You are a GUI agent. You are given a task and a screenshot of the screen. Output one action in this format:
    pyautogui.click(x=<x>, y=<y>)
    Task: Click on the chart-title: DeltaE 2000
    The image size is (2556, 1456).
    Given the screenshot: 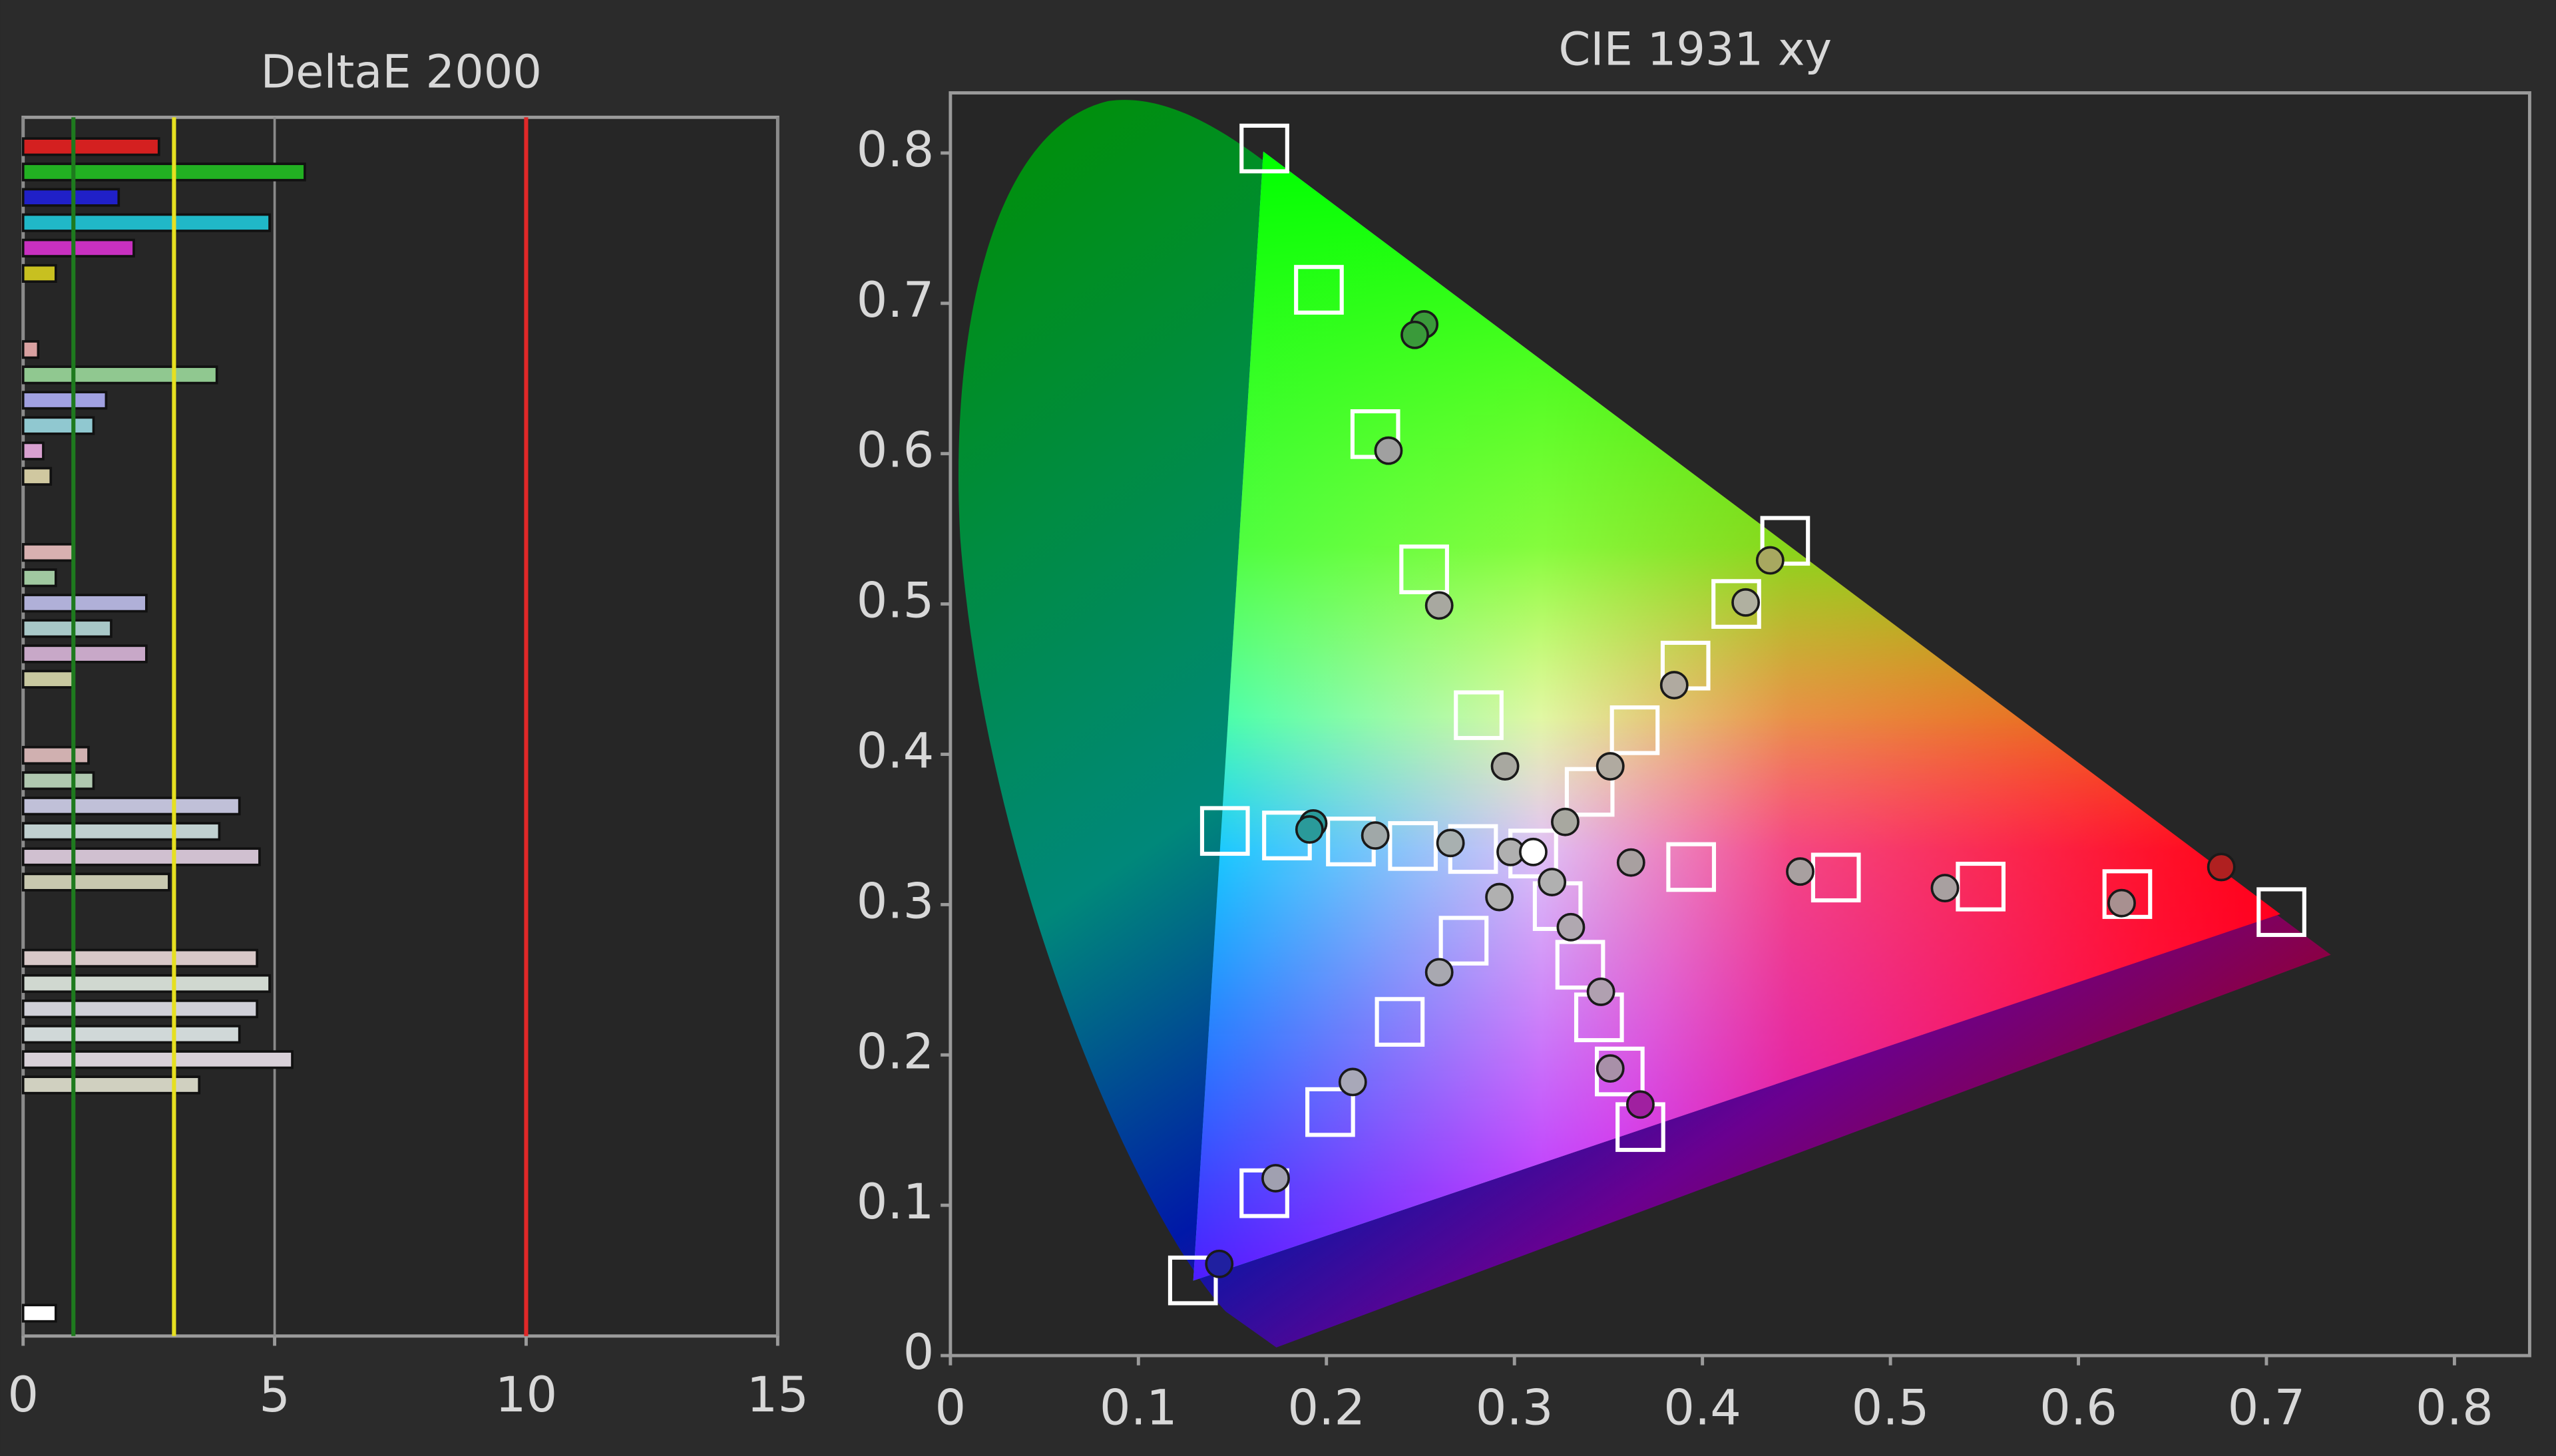 What is the action you would take?
    pyautogui.click(x=401, y=72)
    